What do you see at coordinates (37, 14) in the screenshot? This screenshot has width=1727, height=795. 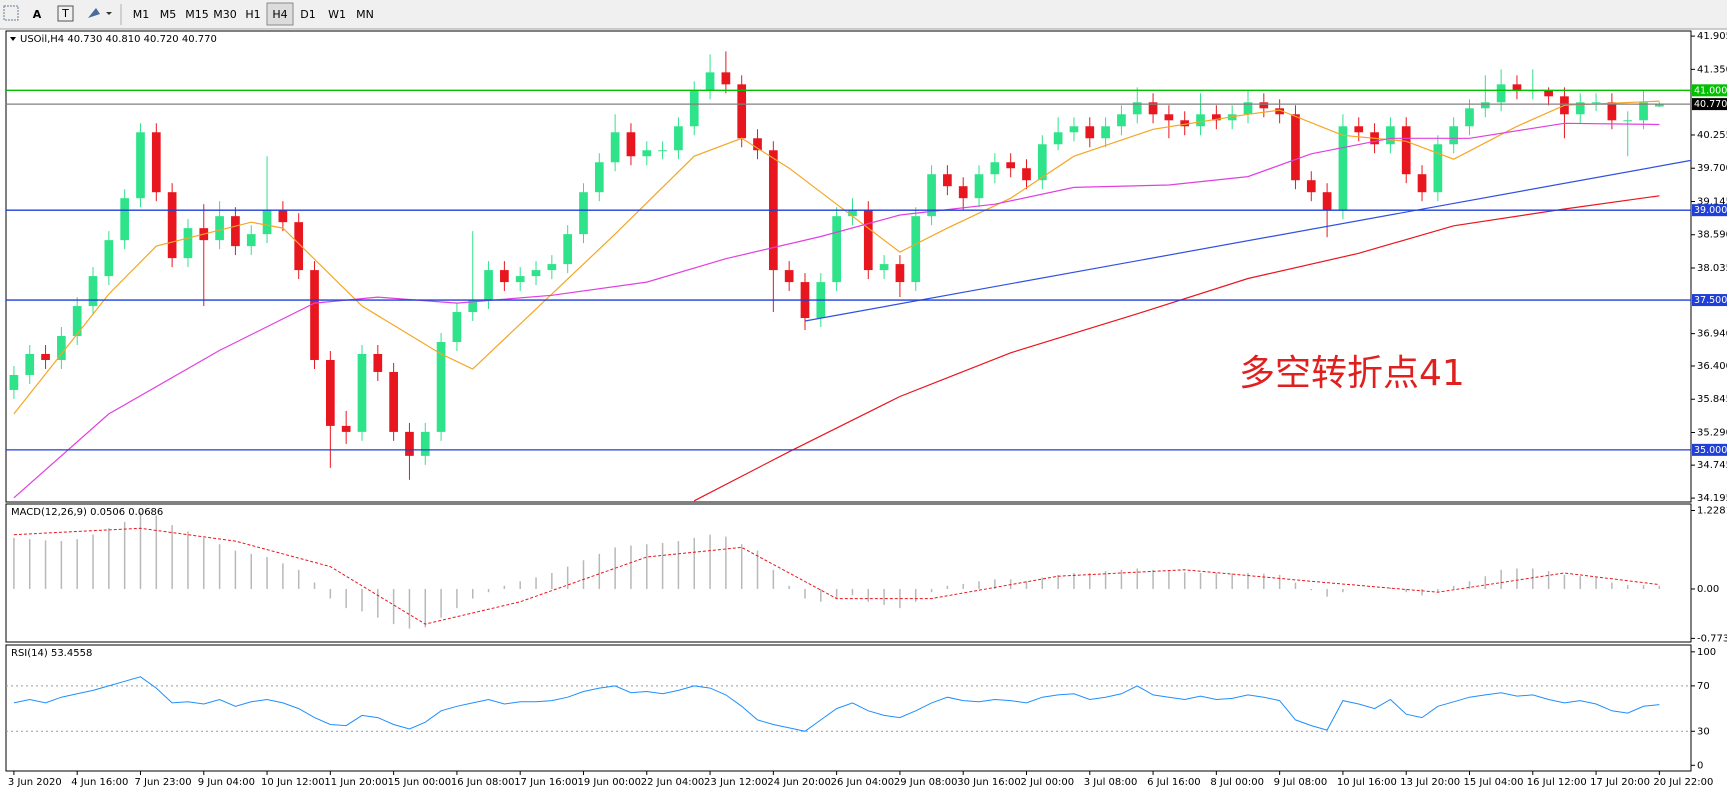 I see `text-tool: A` at bounding box center [37, 14].